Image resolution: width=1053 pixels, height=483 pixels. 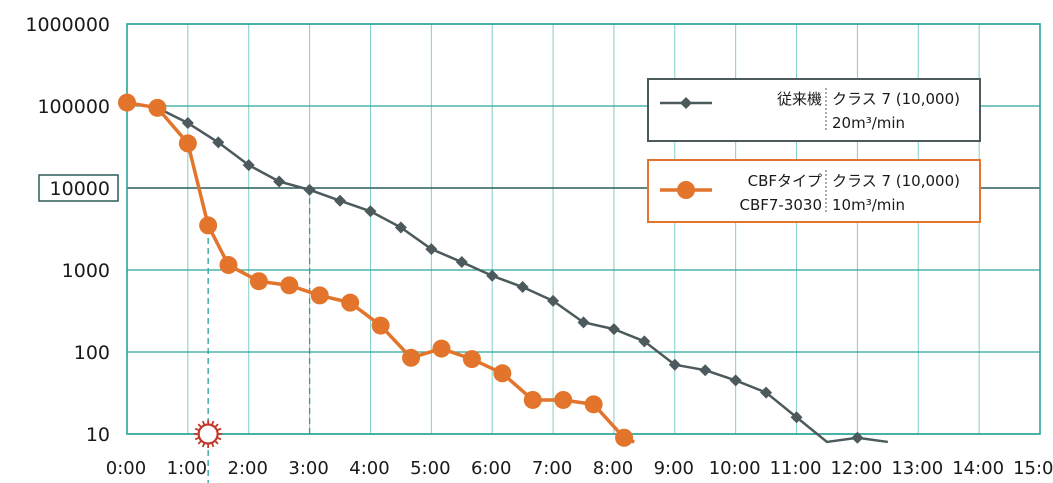 I want to click on start-time-marker, so click(x=208, y=451).